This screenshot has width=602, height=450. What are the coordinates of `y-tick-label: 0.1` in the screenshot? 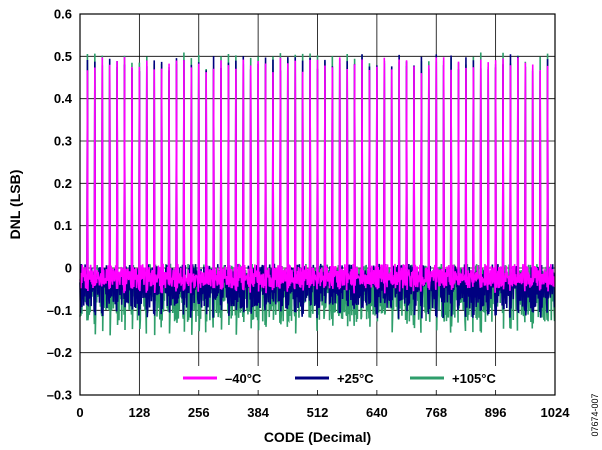 It's located at (63, 225).